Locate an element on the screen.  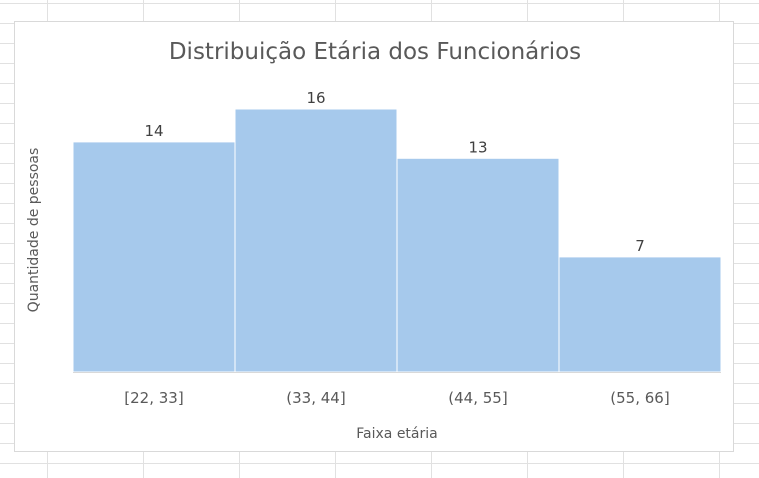
data-label: 14 is located at coordinates (153, 131).